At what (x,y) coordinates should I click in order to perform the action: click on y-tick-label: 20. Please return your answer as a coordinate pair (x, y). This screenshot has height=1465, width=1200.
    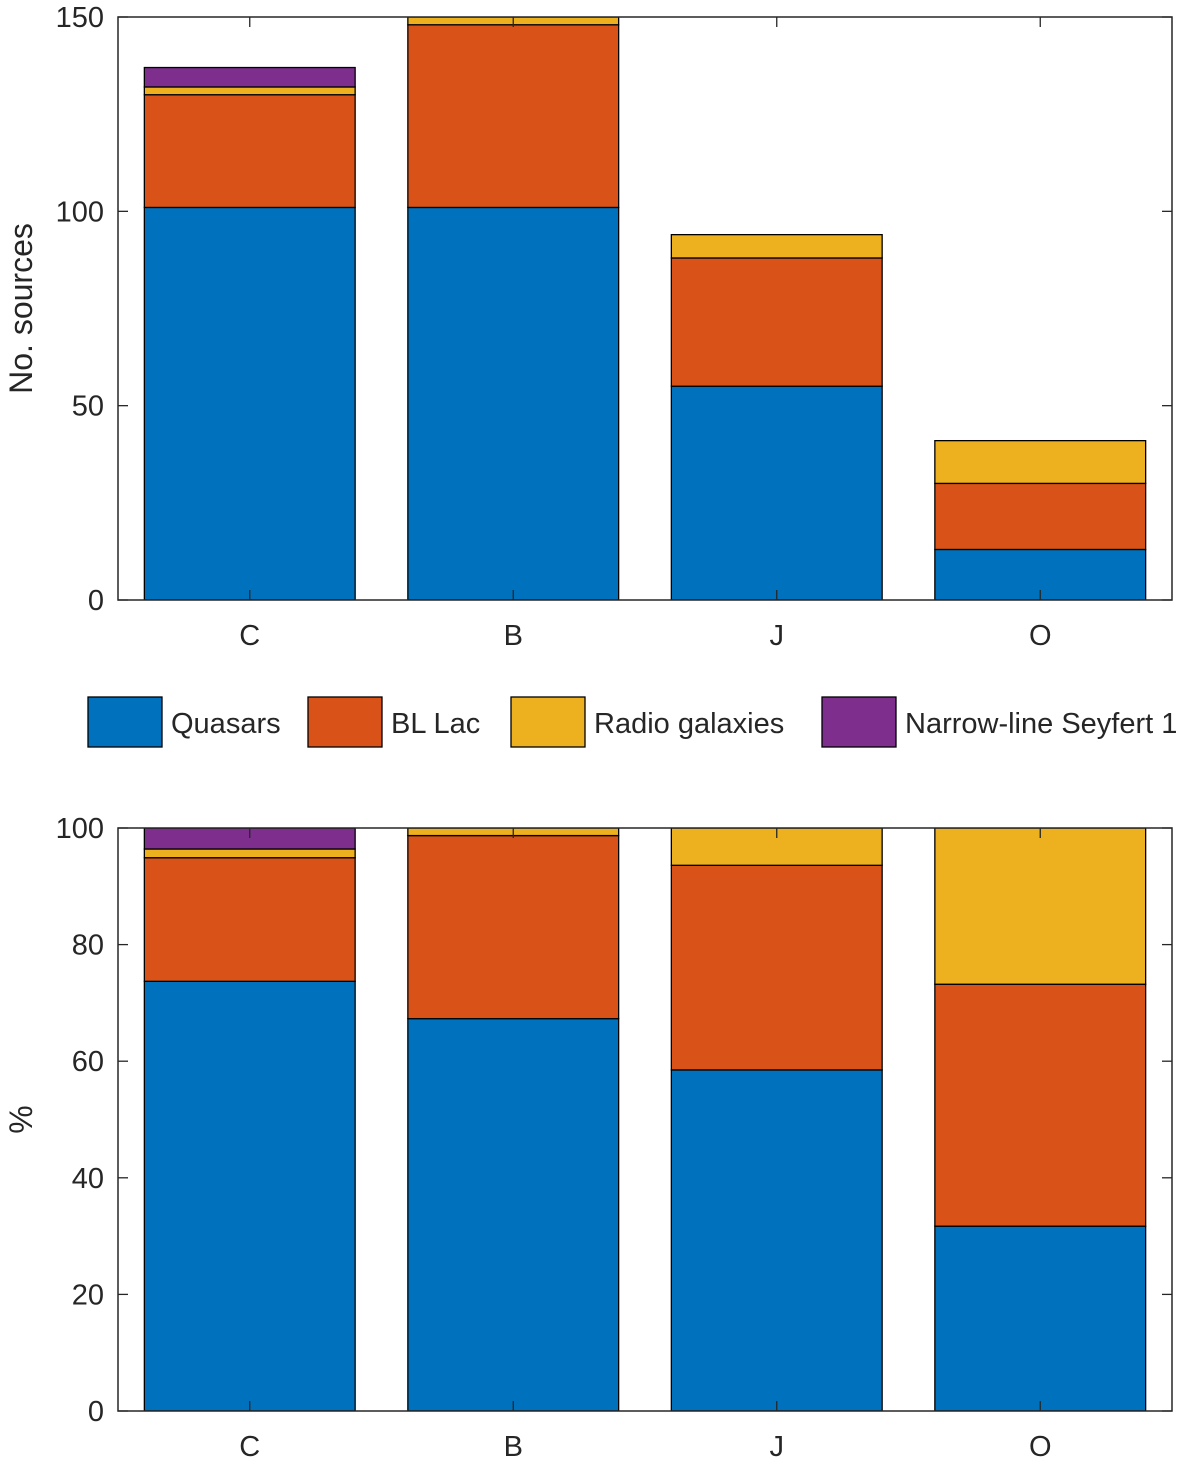
    Looking at the image, I should click on (88, 1295).